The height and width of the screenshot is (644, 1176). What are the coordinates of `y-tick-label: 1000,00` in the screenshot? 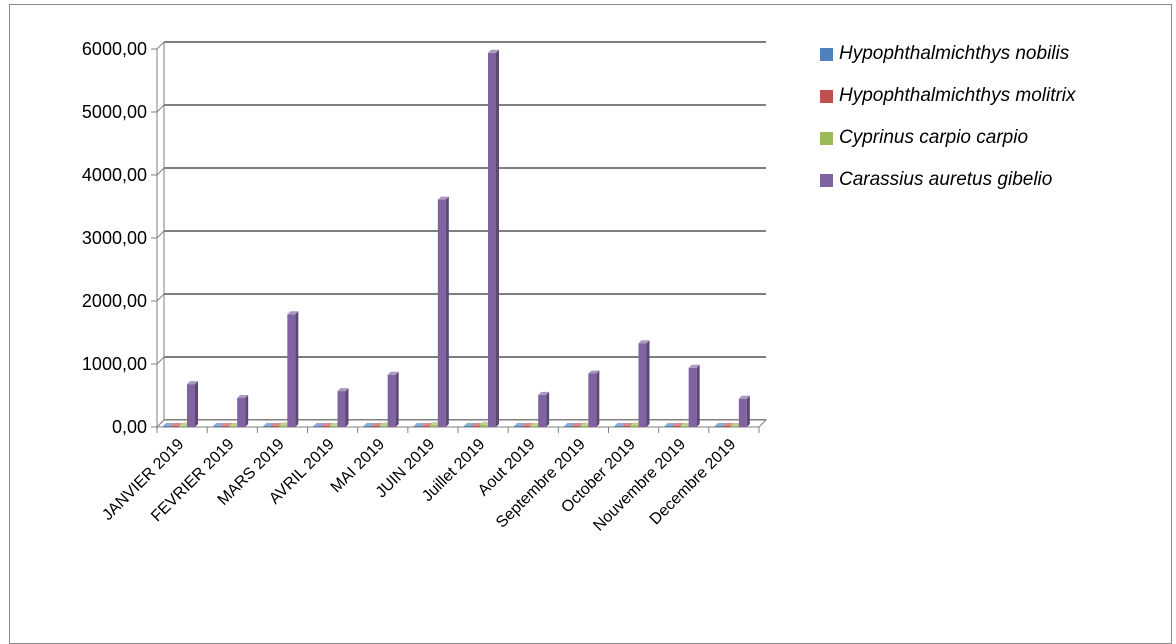 It's located at (114, 364).